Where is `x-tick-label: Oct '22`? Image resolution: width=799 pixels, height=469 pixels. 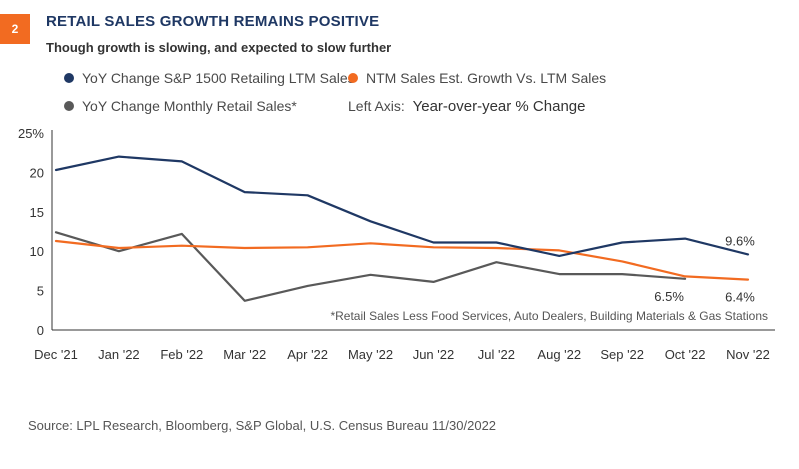
x-tick-label: Oct '22 is located at coordinates (685, 354).